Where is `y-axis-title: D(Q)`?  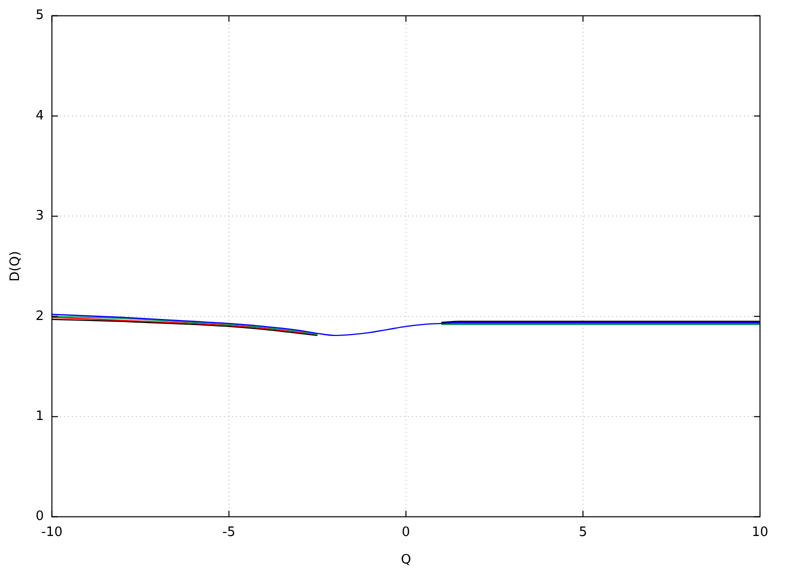
y-axis-title: D(Q) is located at coordinates (16, 266).